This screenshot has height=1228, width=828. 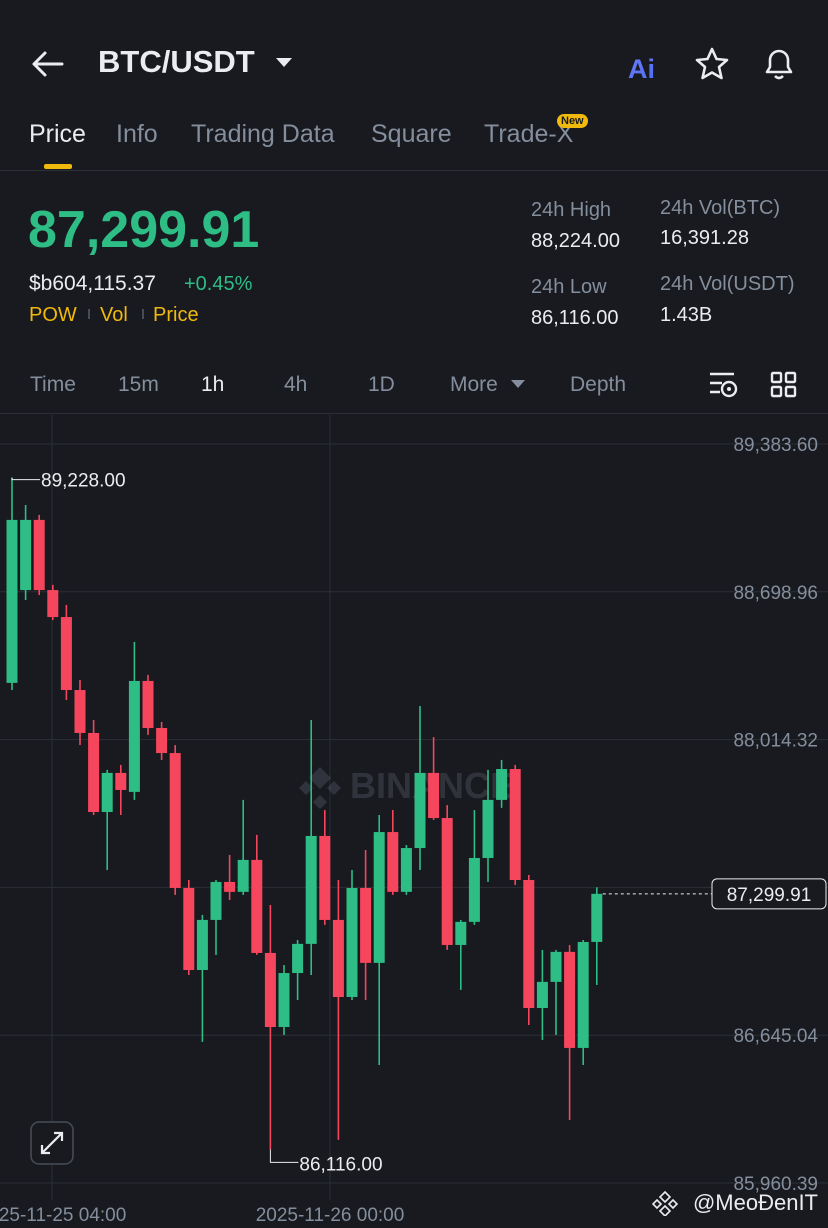 What do you see at coordinates (641, 69) in the screenshot?
I see `svg-text: Ai` at bounding box center [641, 69].